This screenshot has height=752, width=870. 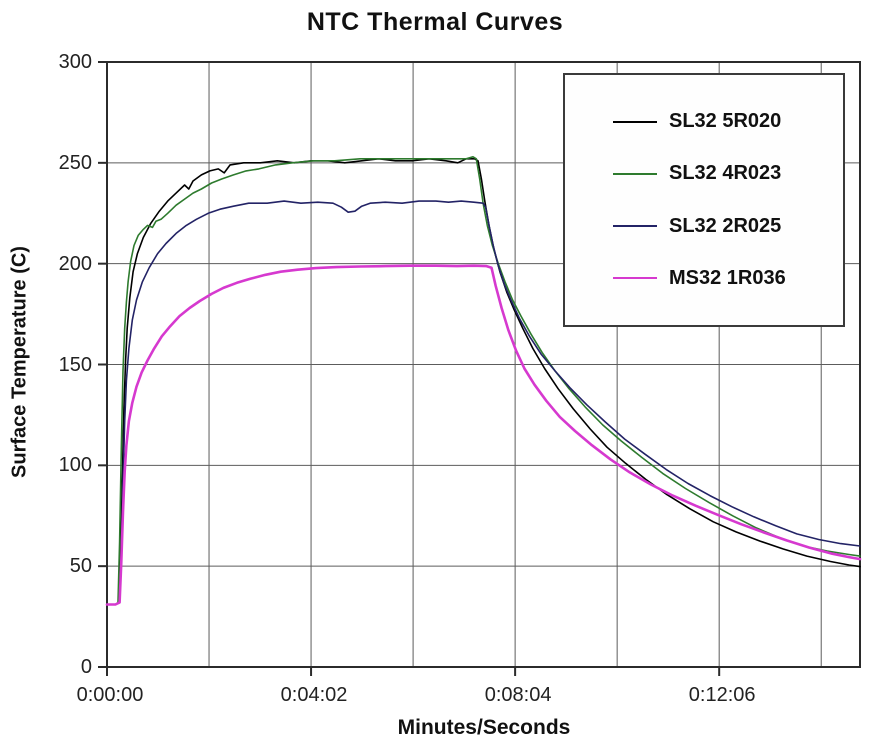 I want to click on legend-item: MS32 1R036, so click(x=728, y=278).